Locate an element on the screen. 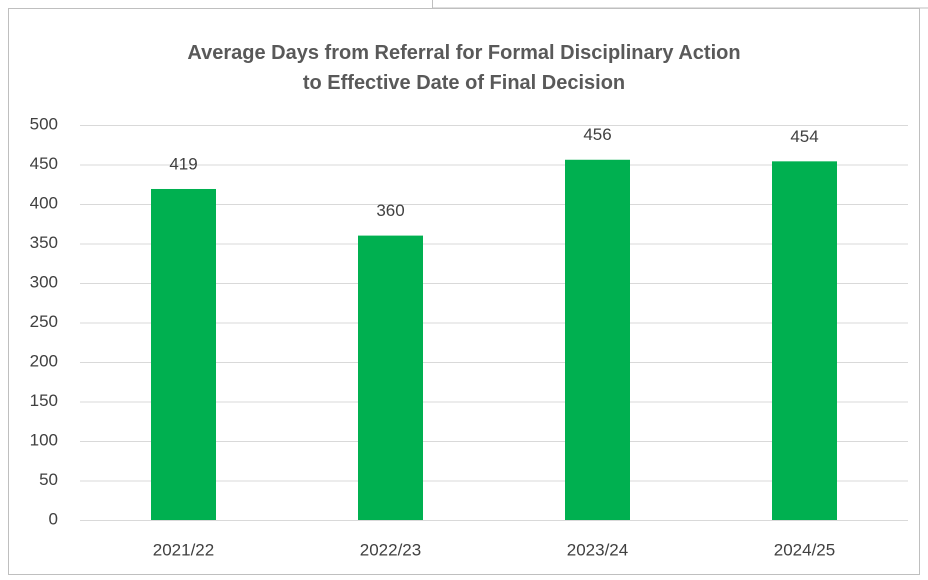  overlapping-panel is located at coordinates (680, 4).